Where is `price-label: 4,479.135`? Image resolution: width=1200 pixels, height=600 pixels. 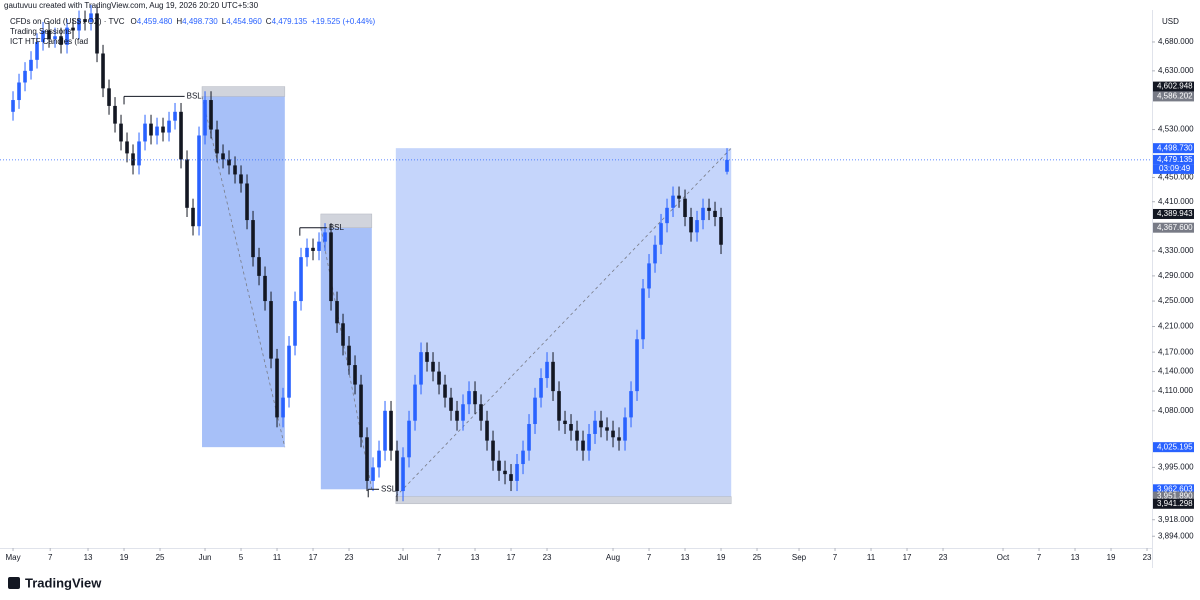 price-label: 4,479.135 is located at coordinates (1175, 159).